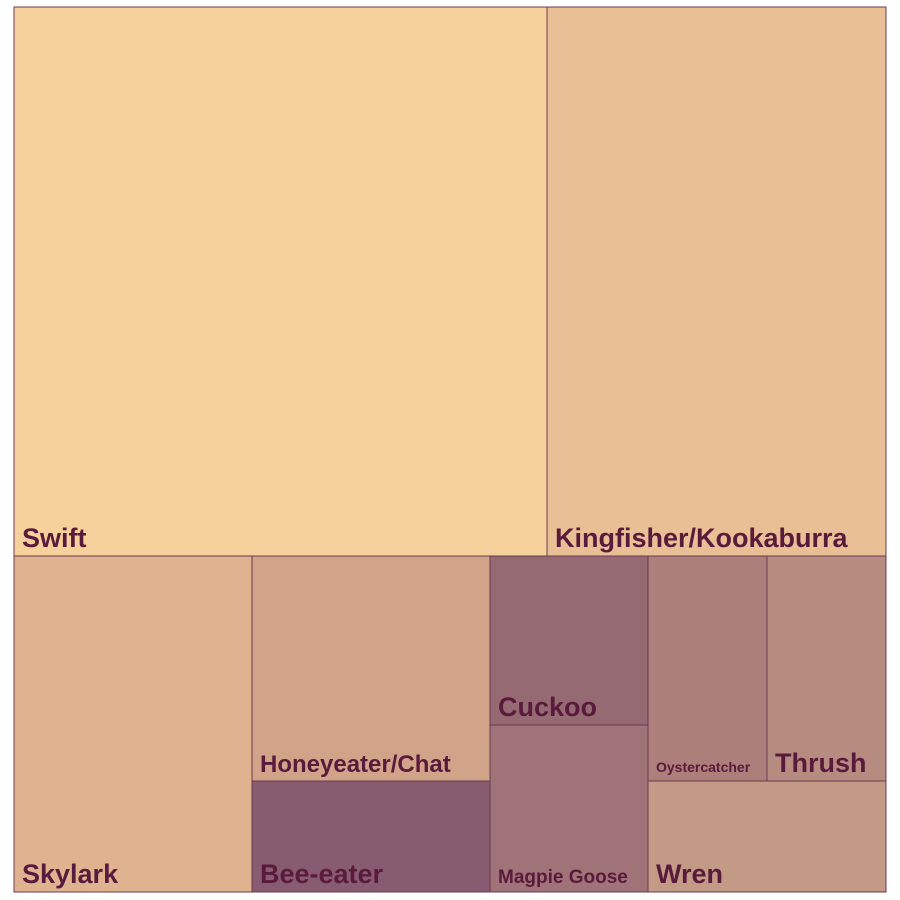  I want to click on treemap-cell-wren: Wren, so click(767, 836).